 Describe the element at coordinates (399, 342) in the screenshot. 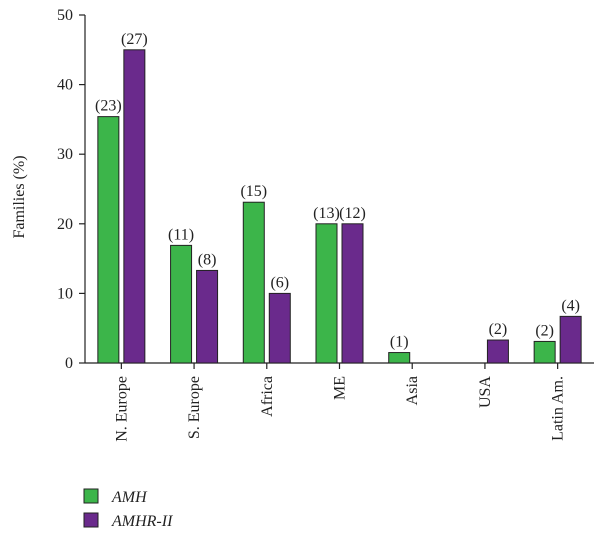

I see `bar-value-label: (1)` at that location.